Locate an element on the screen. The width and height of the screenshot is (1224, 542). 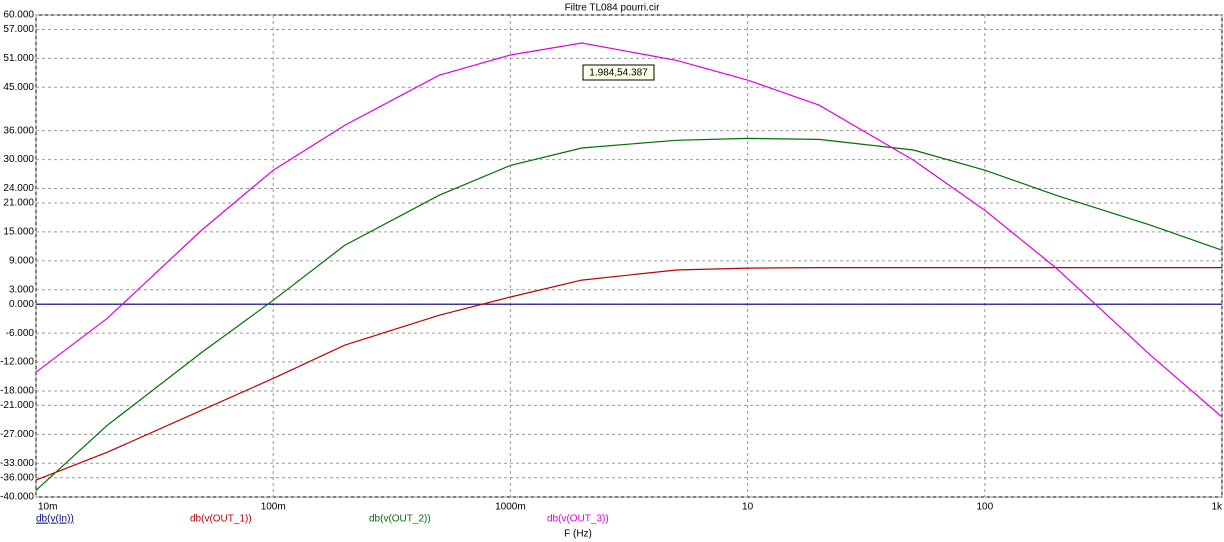
y-tick-label: 45.000 is located at coordinates (18, 87).